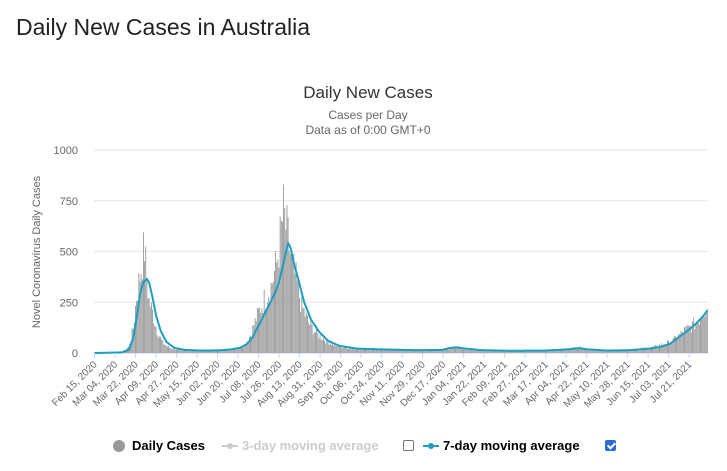 The height and width of the screenshot is (471, 727). I want to click on y-tick-label: 500, so click(69, 253).